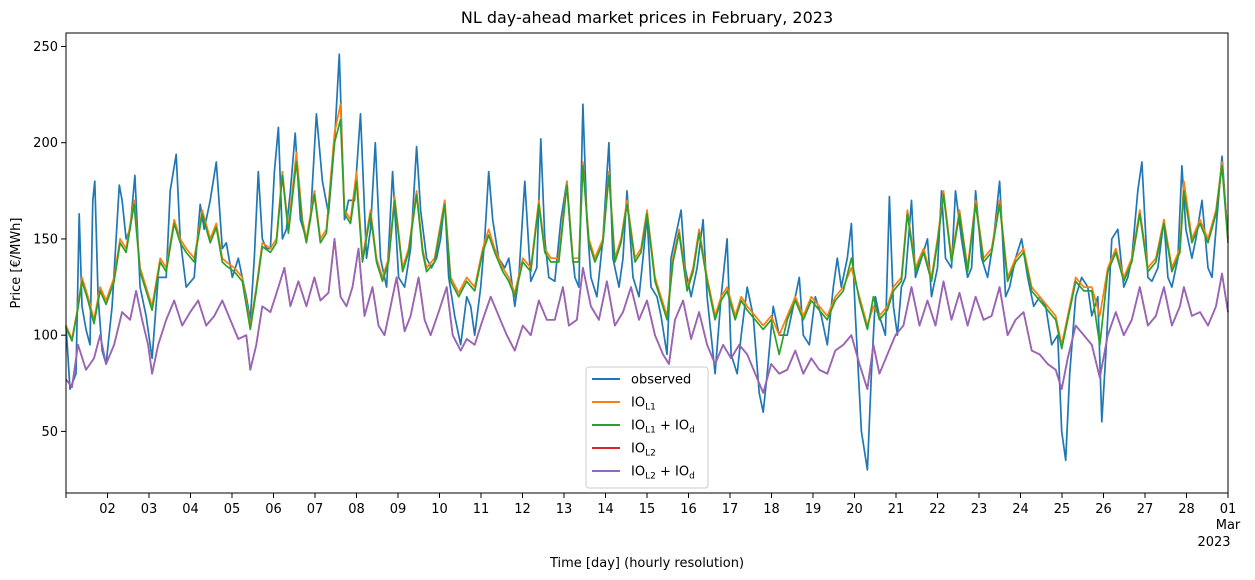 The height and width of the screenshot is (580, 1255). I want to click on x-tick-label-20: 22, so click(937, 509).